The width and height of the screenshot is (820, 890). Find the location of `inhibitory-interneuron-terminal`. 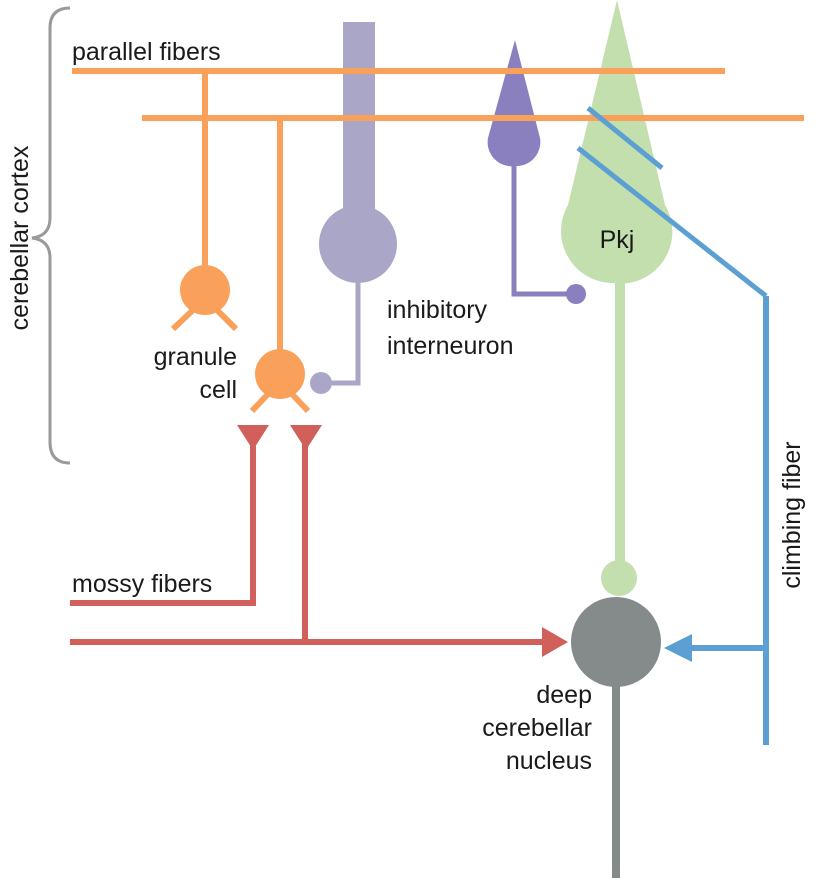

inhibitory-interneuron-terminal is located at coordinates (576, 294).